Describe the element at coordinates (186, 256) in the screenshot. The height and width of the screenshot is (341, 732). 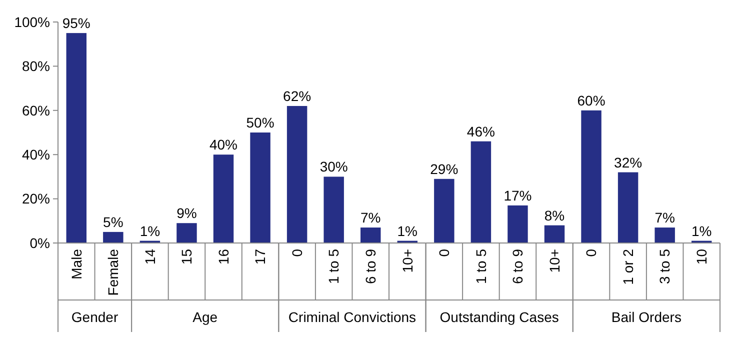
I see `x-tick-label: 15` at that location.